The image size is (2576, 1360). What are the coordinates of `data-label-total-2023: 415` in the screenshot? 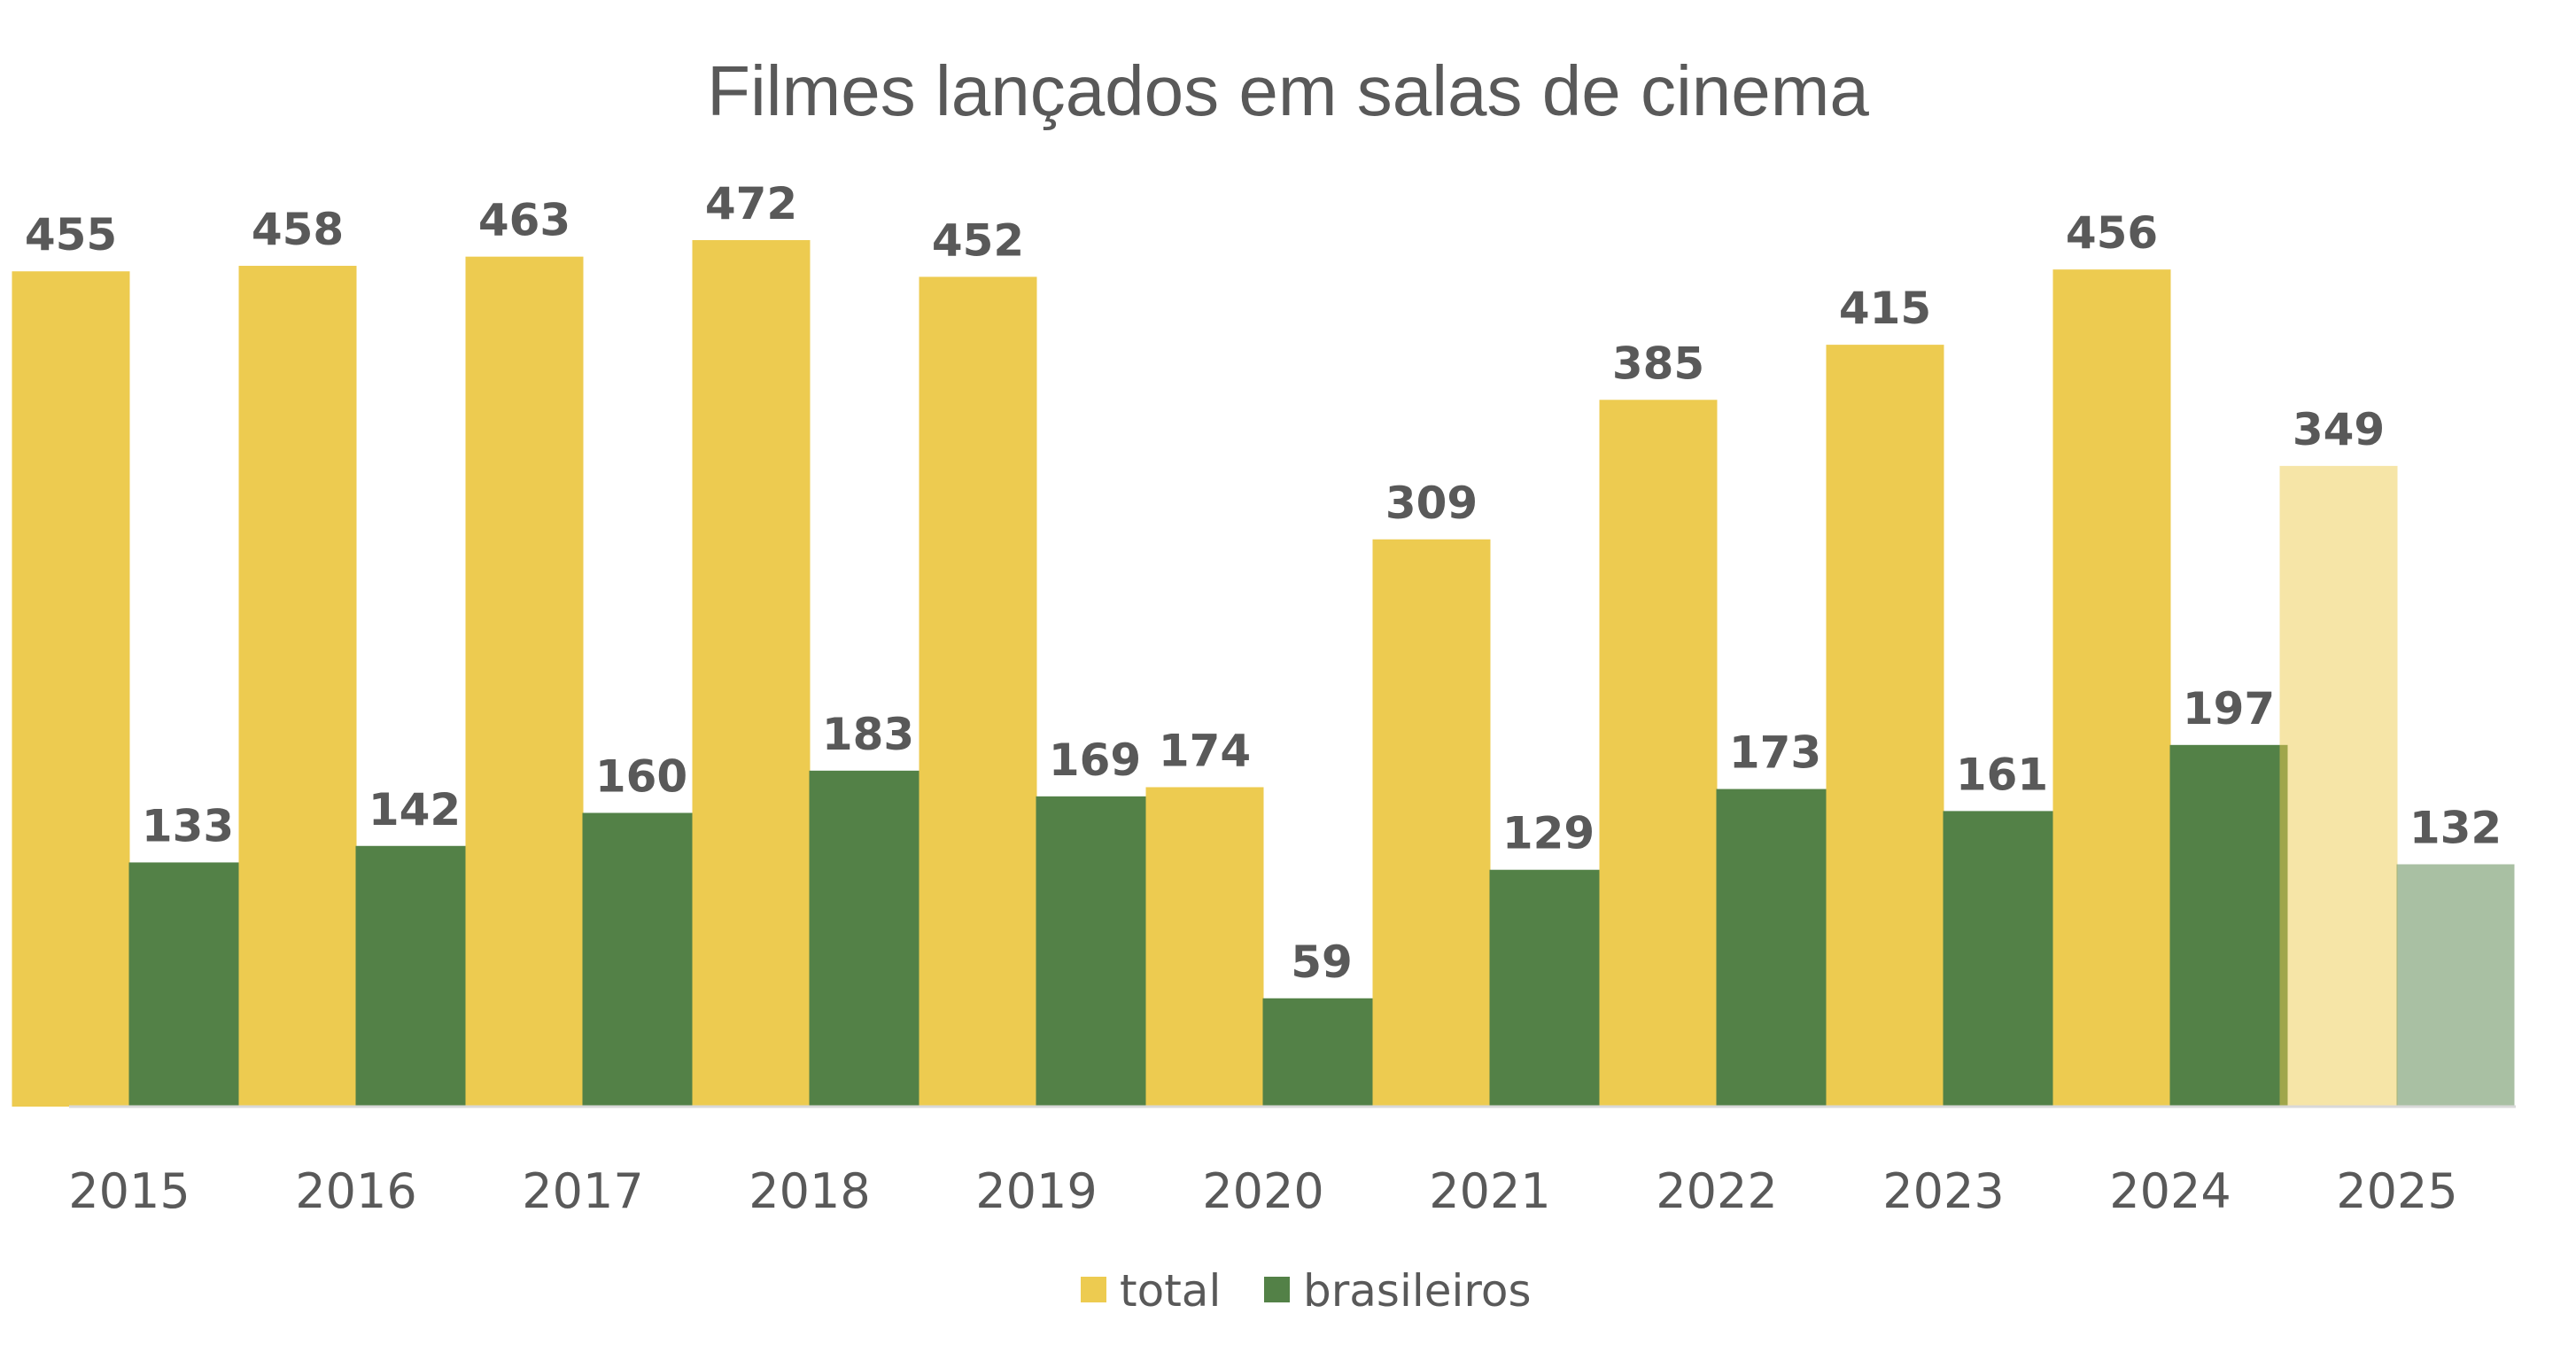 It's located at (1885, 308).